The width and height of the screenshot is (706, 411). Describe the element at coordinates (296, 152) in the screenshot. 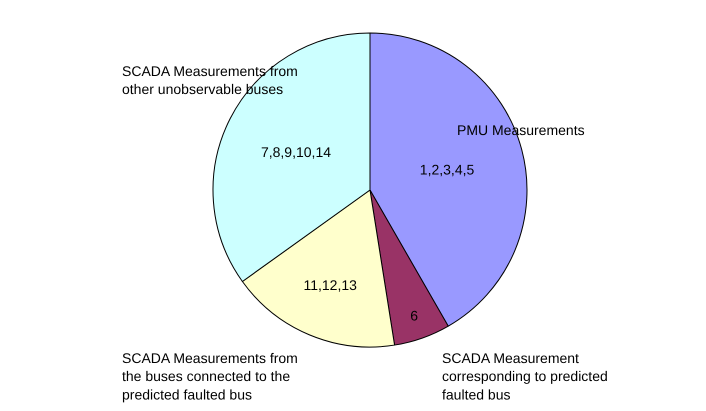

I see `data-label: 7,8,9,10,14` at that location.